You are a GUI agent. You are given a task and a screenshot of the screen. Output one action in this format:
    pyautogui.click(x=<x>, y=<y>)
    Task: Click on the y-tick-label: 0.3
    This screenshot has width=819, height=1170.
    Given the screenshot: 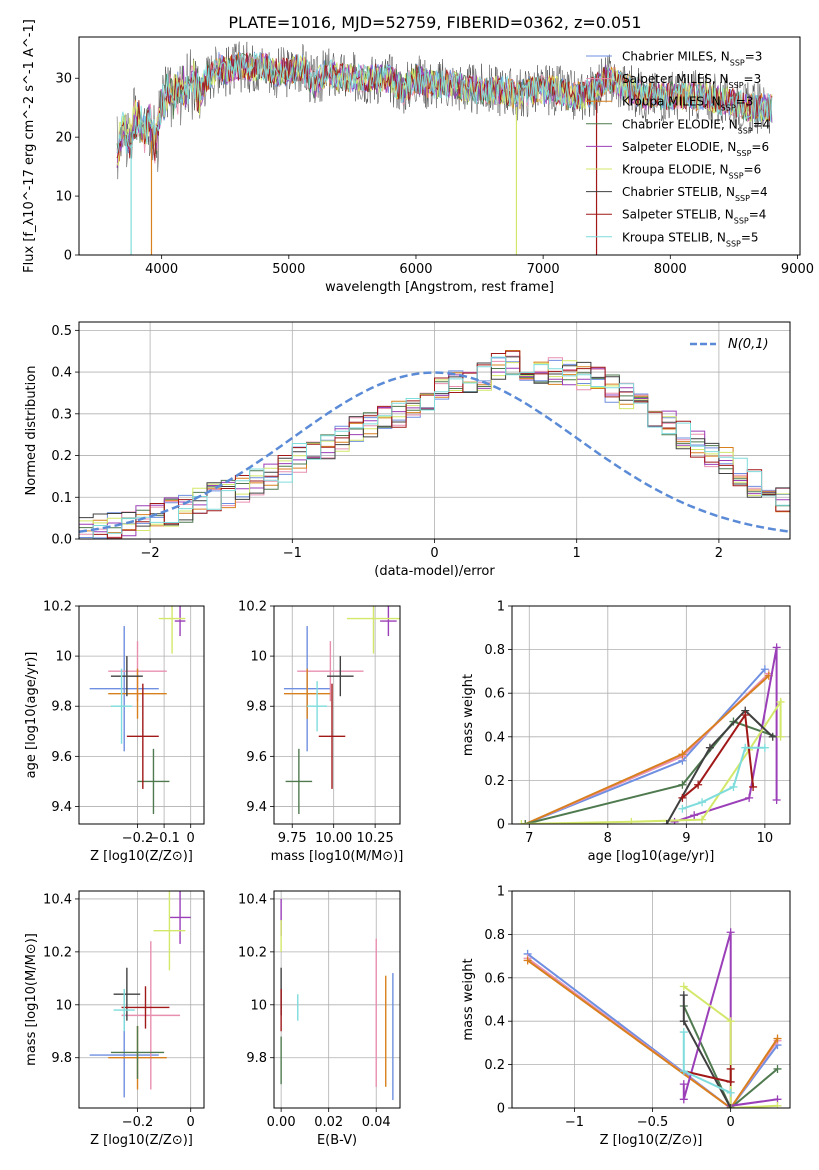 What is the action you would take?
    pyautogui.click(x=61, y=414)
    